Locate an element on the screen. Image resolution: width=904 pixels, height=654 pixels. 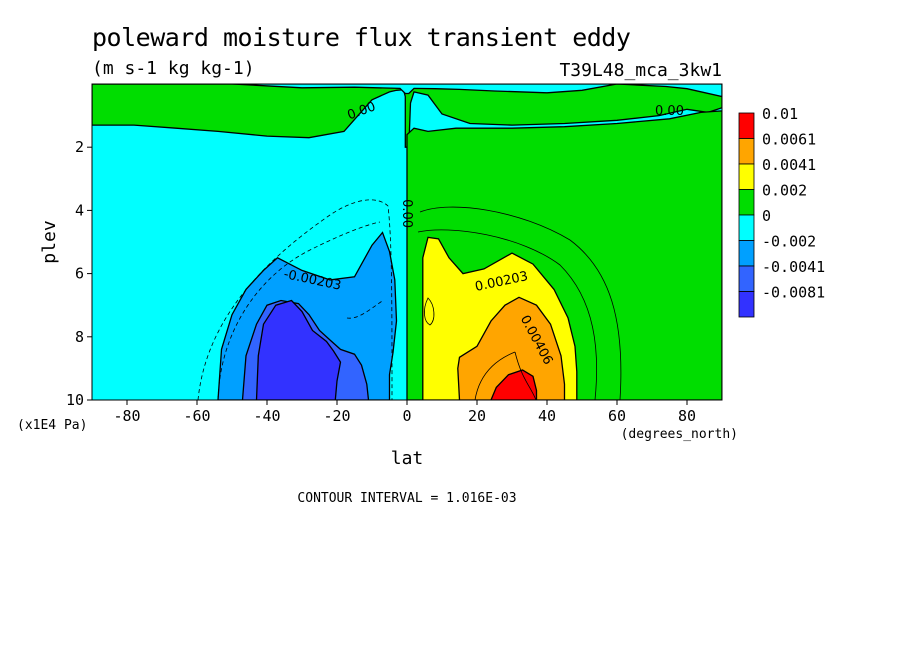
contour-line-nh-inner is located at coordinates (507, 314).